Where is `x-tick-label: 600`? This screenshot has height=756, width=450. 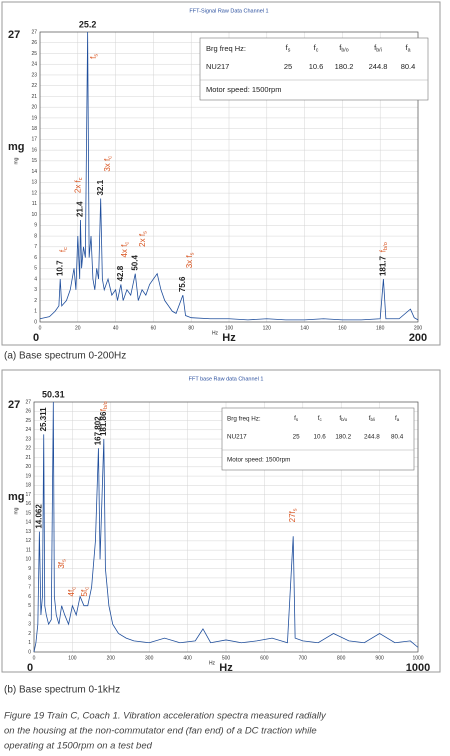
x-tick-label: 600 is located at coordinates (264, 658).